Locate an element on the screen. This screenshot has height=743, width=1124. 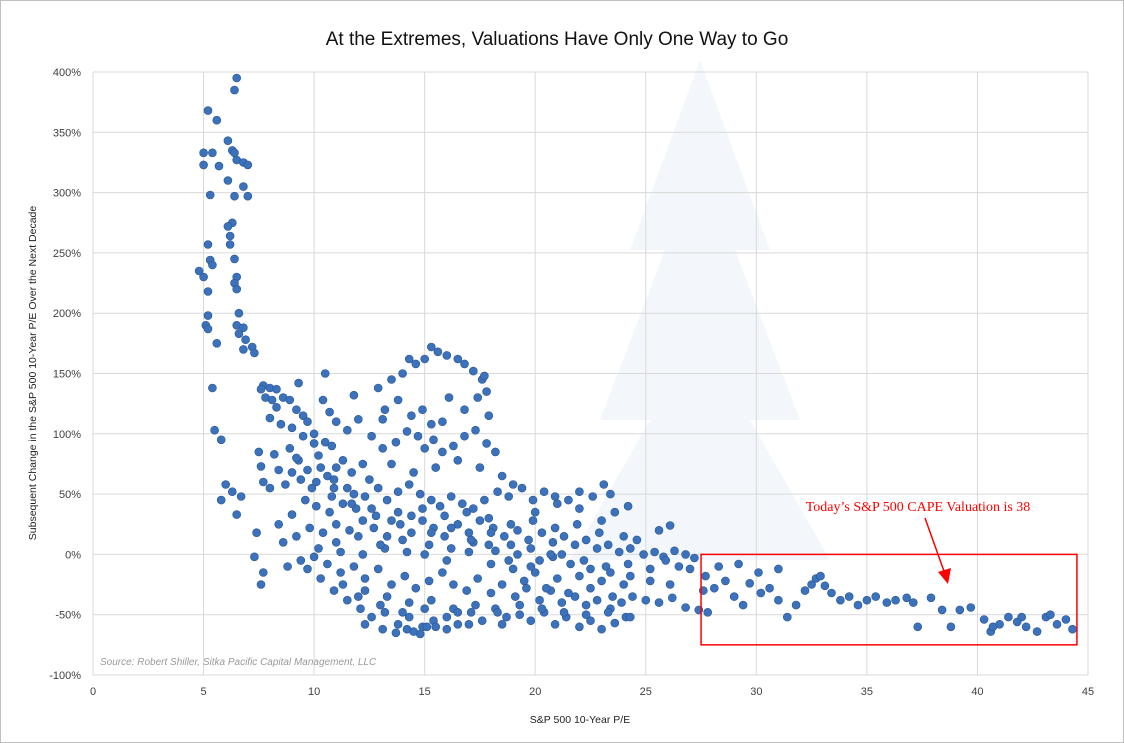
x-tick-label: 5 is located at coordinates (203, 692).